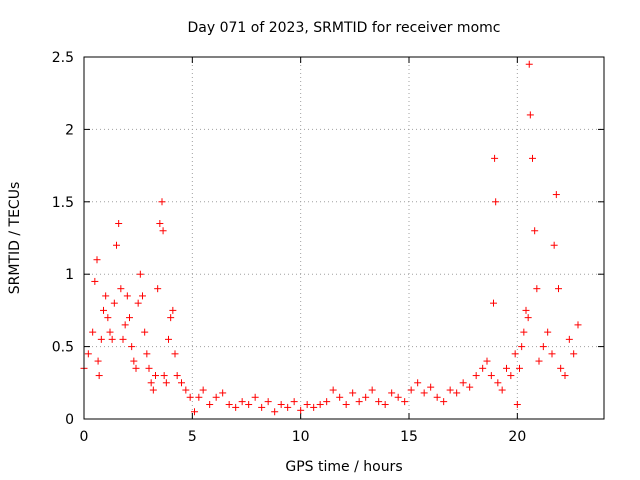  I want to click on y-tick-label: 1, so click(69, 275).